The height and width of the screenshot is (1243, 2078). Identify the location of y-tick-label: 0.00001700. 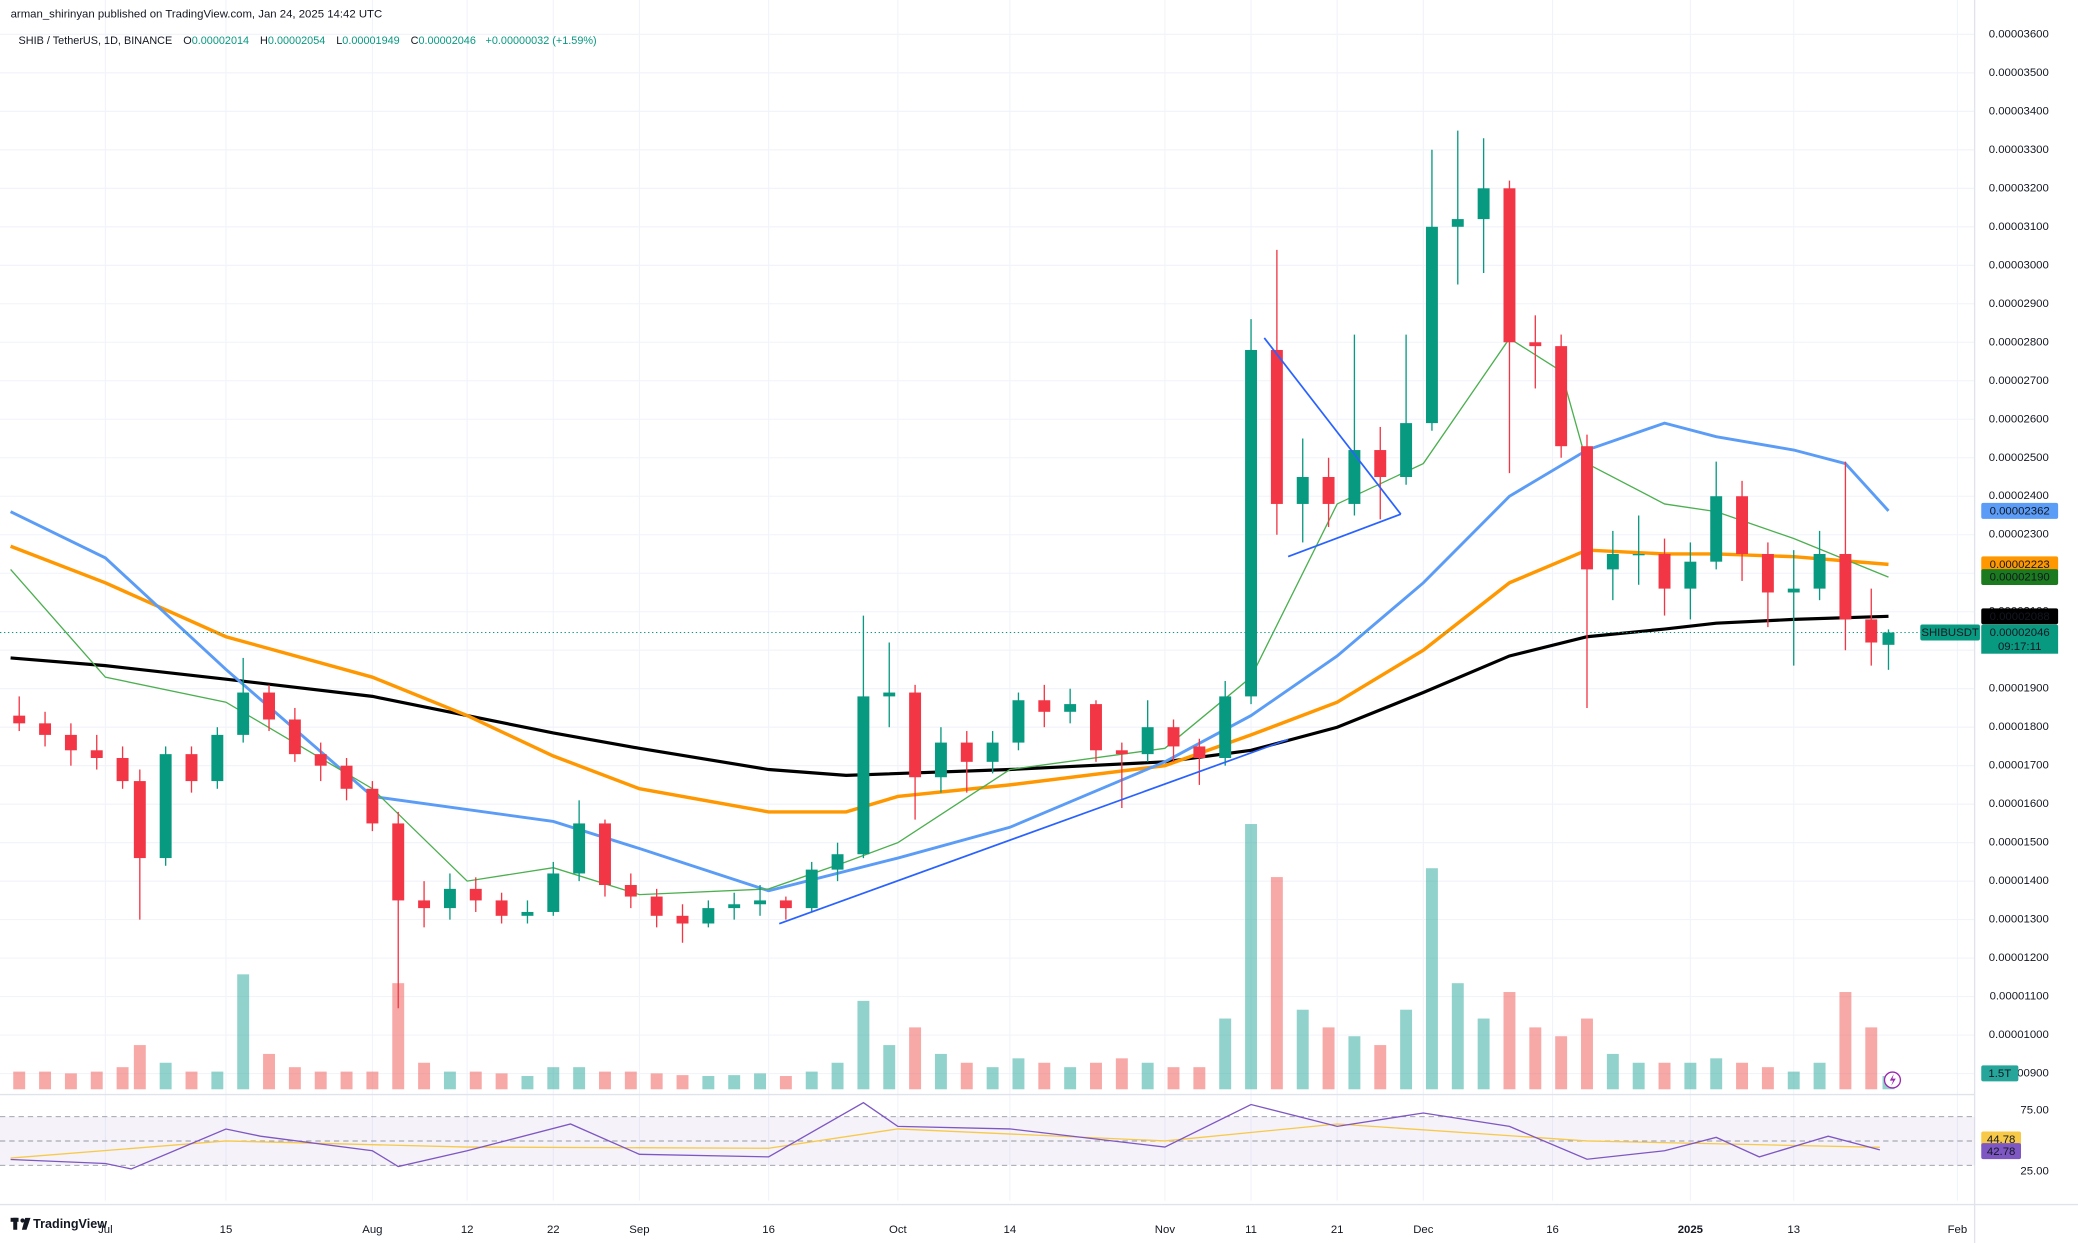
(2019, 766).